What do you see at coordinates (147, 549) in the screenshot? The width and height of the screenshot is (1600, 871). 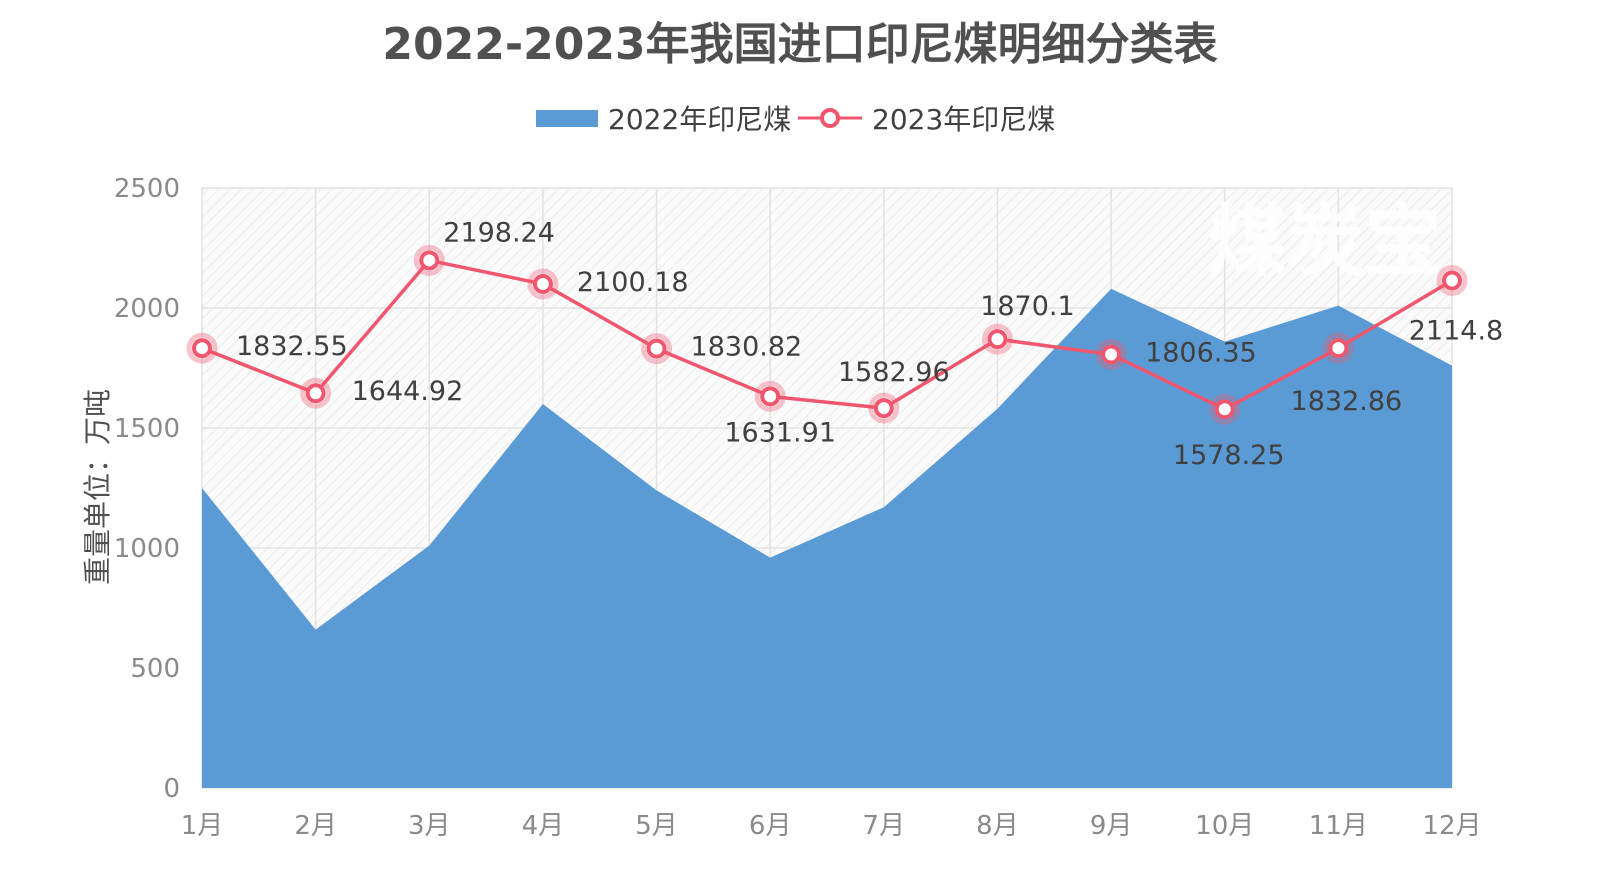 I see `y-tick-2: 1000` at bounding box center [147, 549].